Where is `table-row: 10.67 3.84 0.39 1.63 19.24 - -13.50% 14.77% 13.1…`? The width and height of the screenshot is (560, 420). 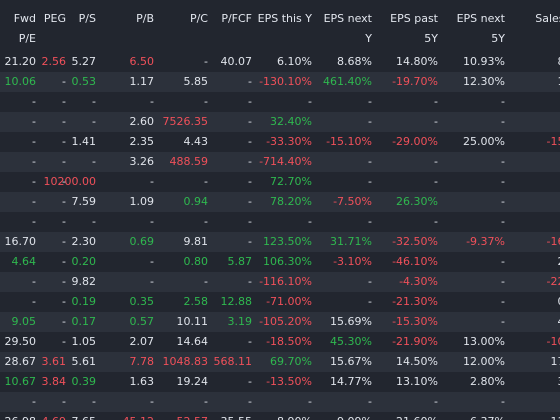 table-row: 10.67 3.84 0.39 1.63 19.24 - -13.50% 14.77% 13.1… is located at coordinates (280, 382).